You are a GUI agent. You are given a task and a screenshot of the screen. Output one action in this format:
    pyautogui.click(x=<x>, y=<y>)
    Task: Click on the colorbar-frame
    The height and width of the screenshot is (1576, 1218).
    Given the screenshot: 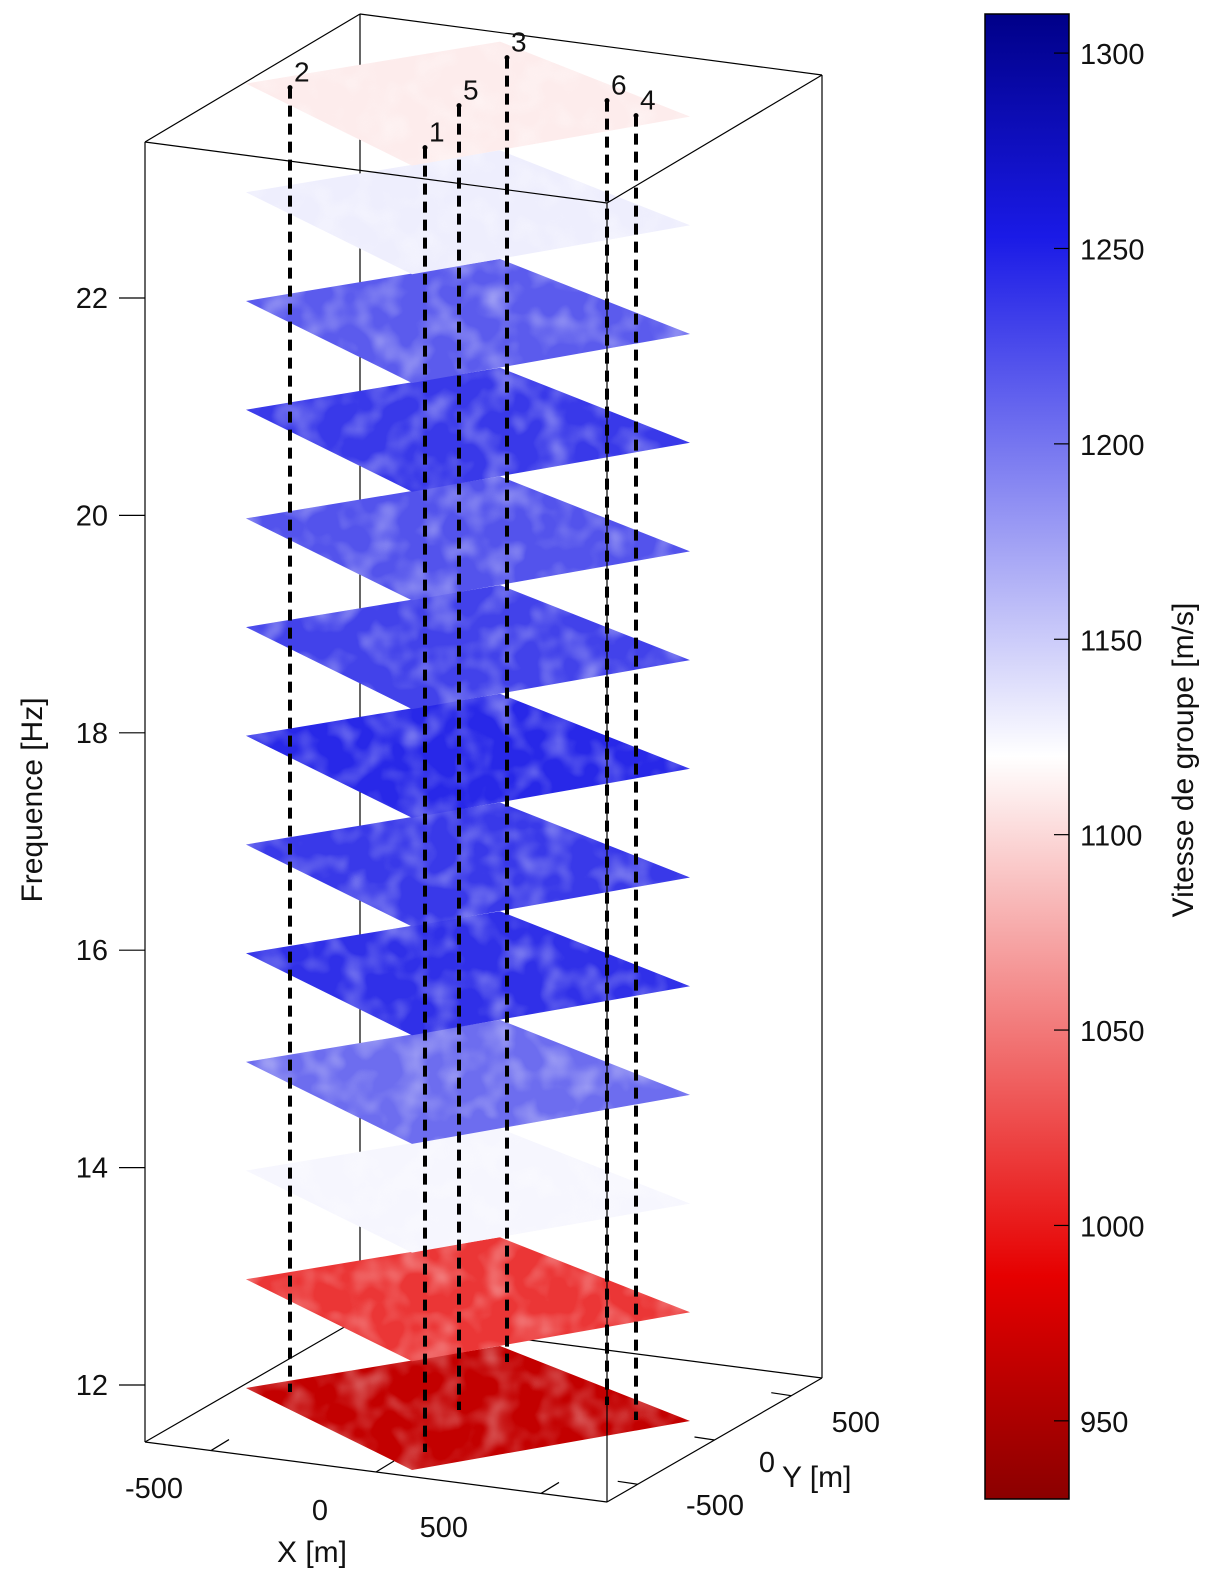 What is the action you would take?
    pyautogui.click(x=1027, y=756)
    